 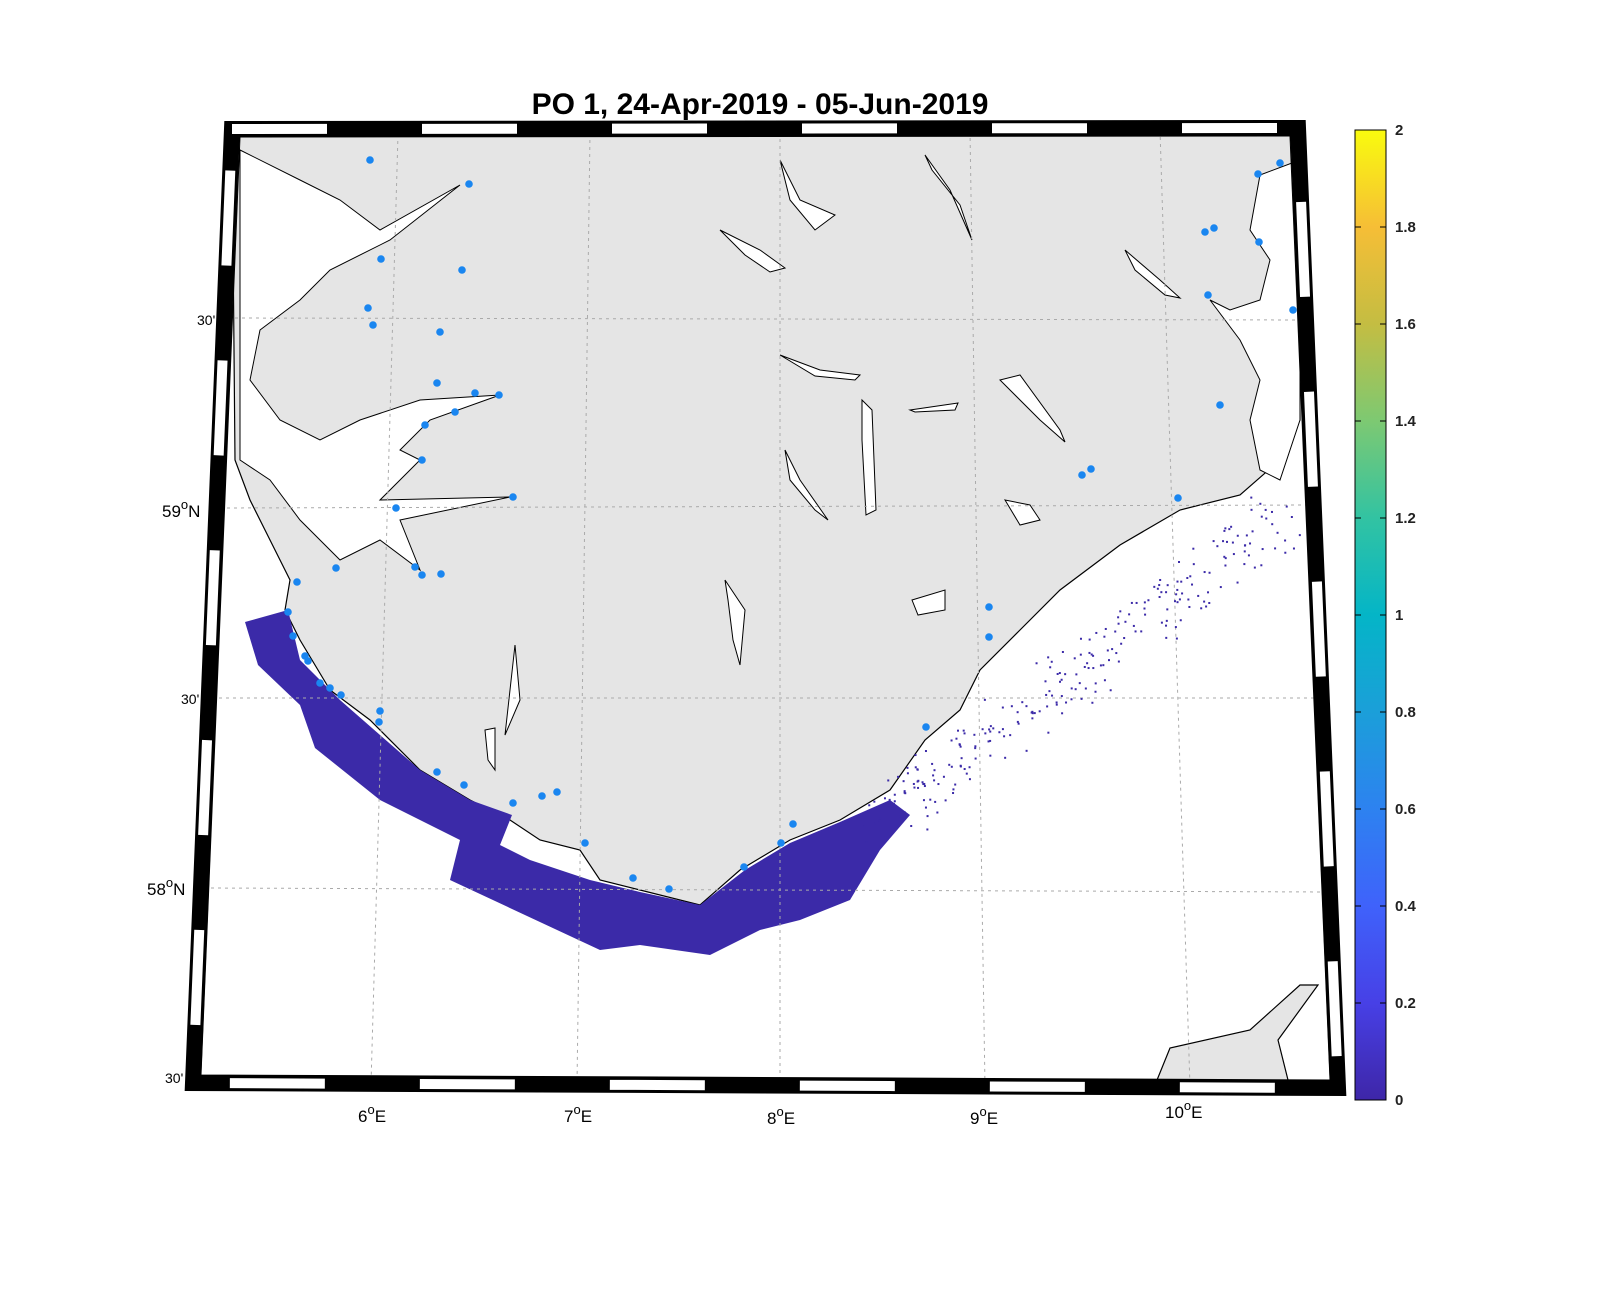 I want to click on lat-label-59-30: 30', so click(x=206, y=320).